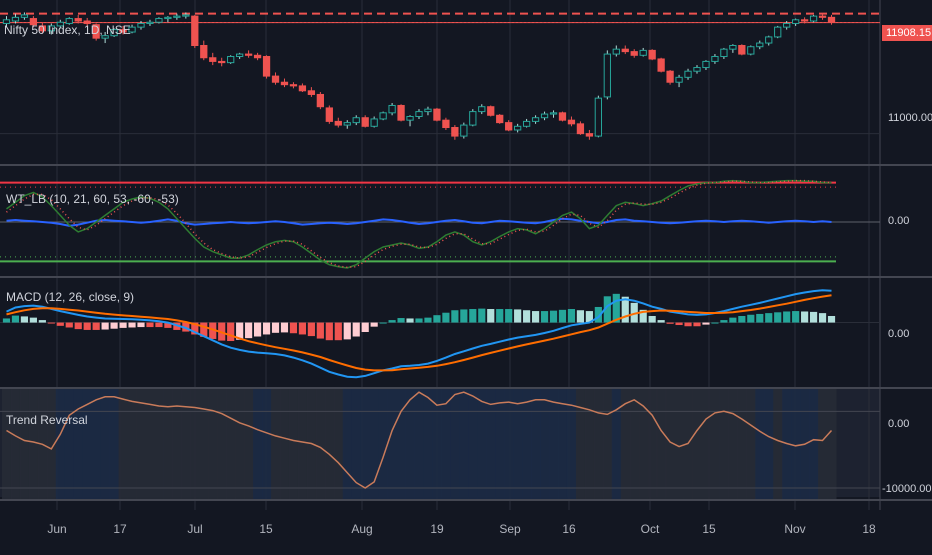 Image resolution: width=932 pixels, height=555 pixels. I want to click on x-axis-label: Aug, so click(362, 529).